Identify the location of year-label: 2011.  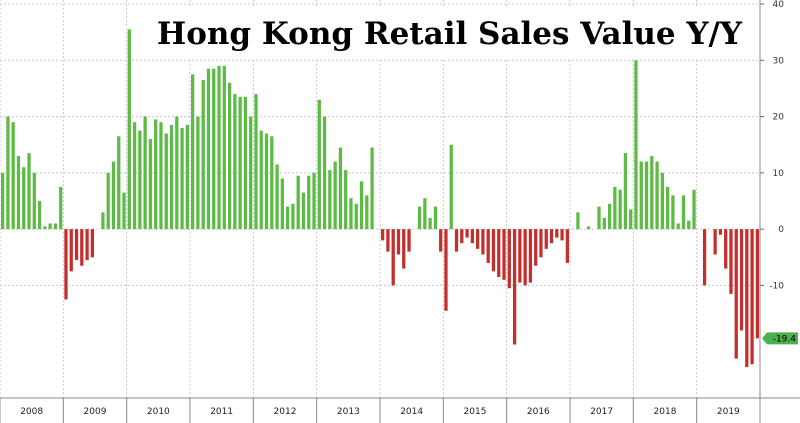
(221, 412).